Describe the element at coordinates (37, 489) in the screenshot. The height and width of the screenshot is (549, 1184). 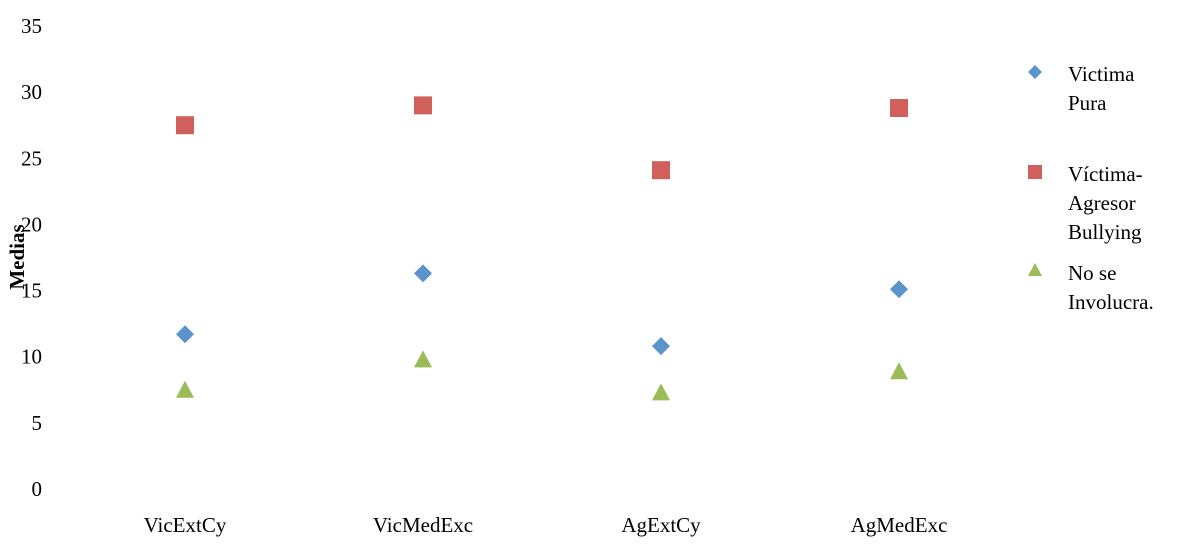
I see `y-tick-label: 0` at that location.